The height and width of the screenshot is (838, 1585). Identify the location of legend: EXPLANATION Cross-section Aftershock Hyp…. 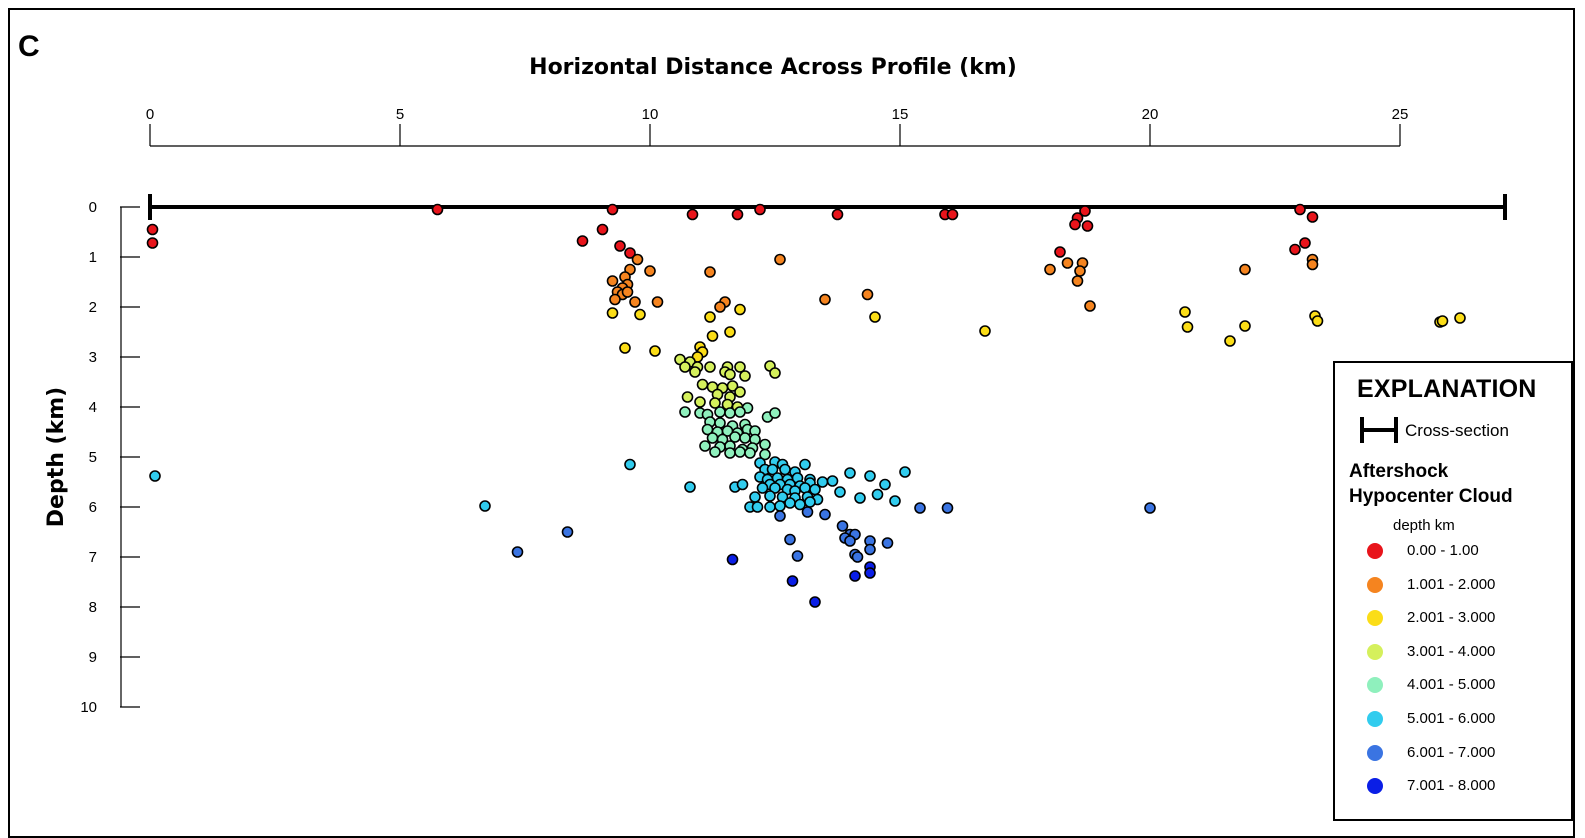
(1453, 591).